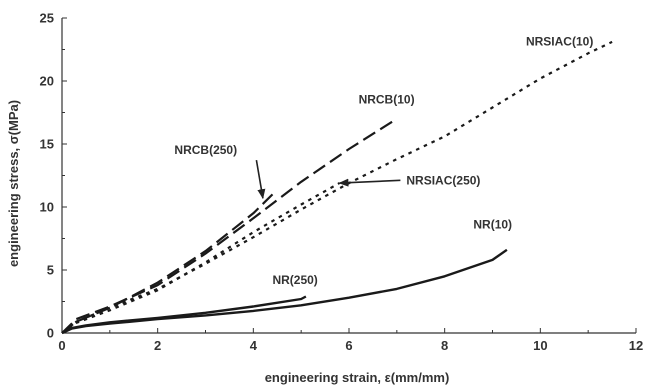  Describe the element at coordinates (47, 144) in the screenshot. I see `y-tick-label: 15` at that location.